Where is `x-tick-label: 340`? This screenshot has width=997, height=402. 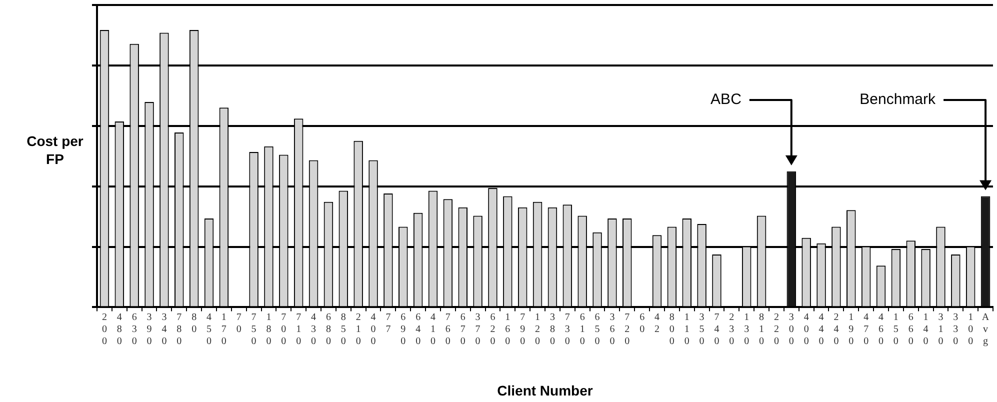
x-tick-label: 340 is located at coordinates (164, 329).